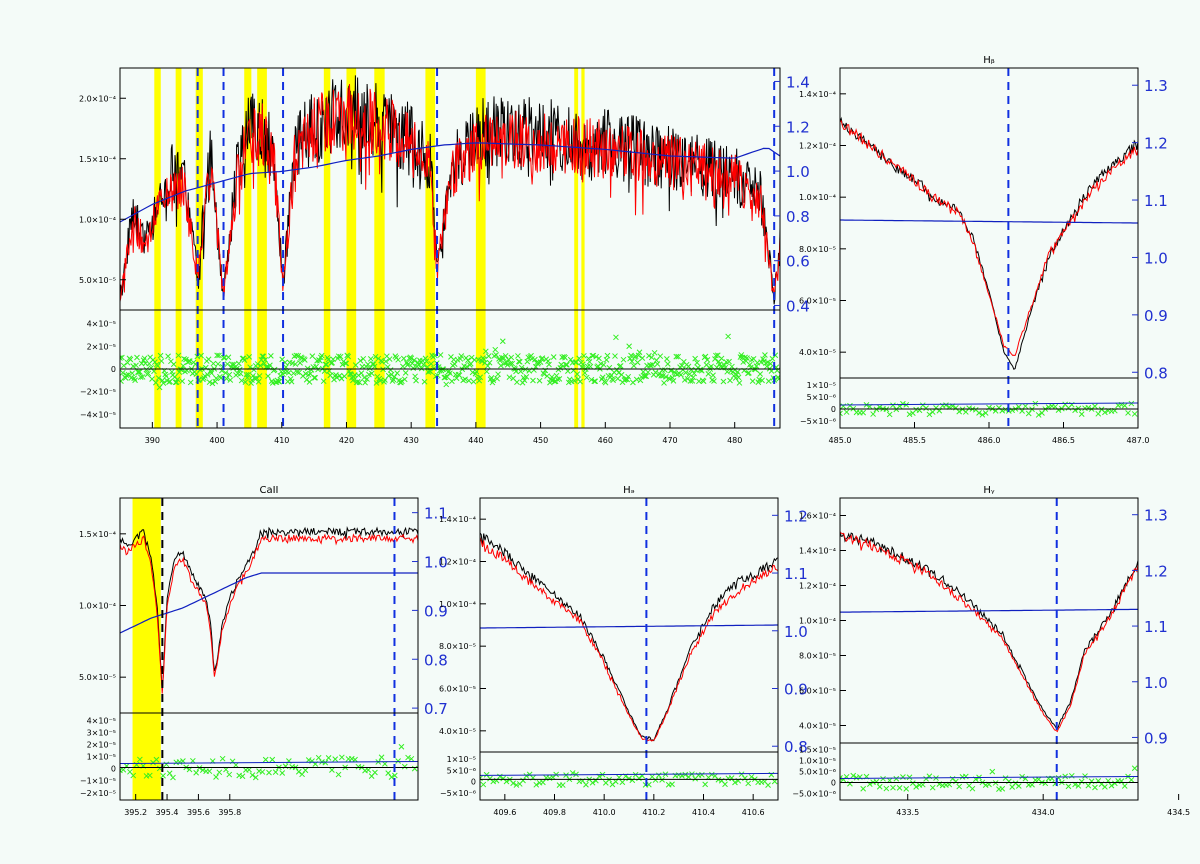  Describe the element at coordinates (629, 626) in the screenshot. I see `continuum-curve` at that location.